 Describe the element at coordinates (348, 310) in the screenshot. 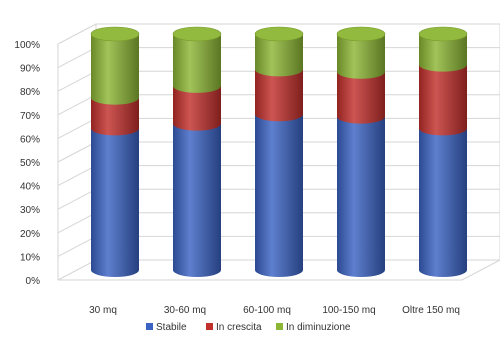

I see `x-category-label: 100-150 mq` at that location.